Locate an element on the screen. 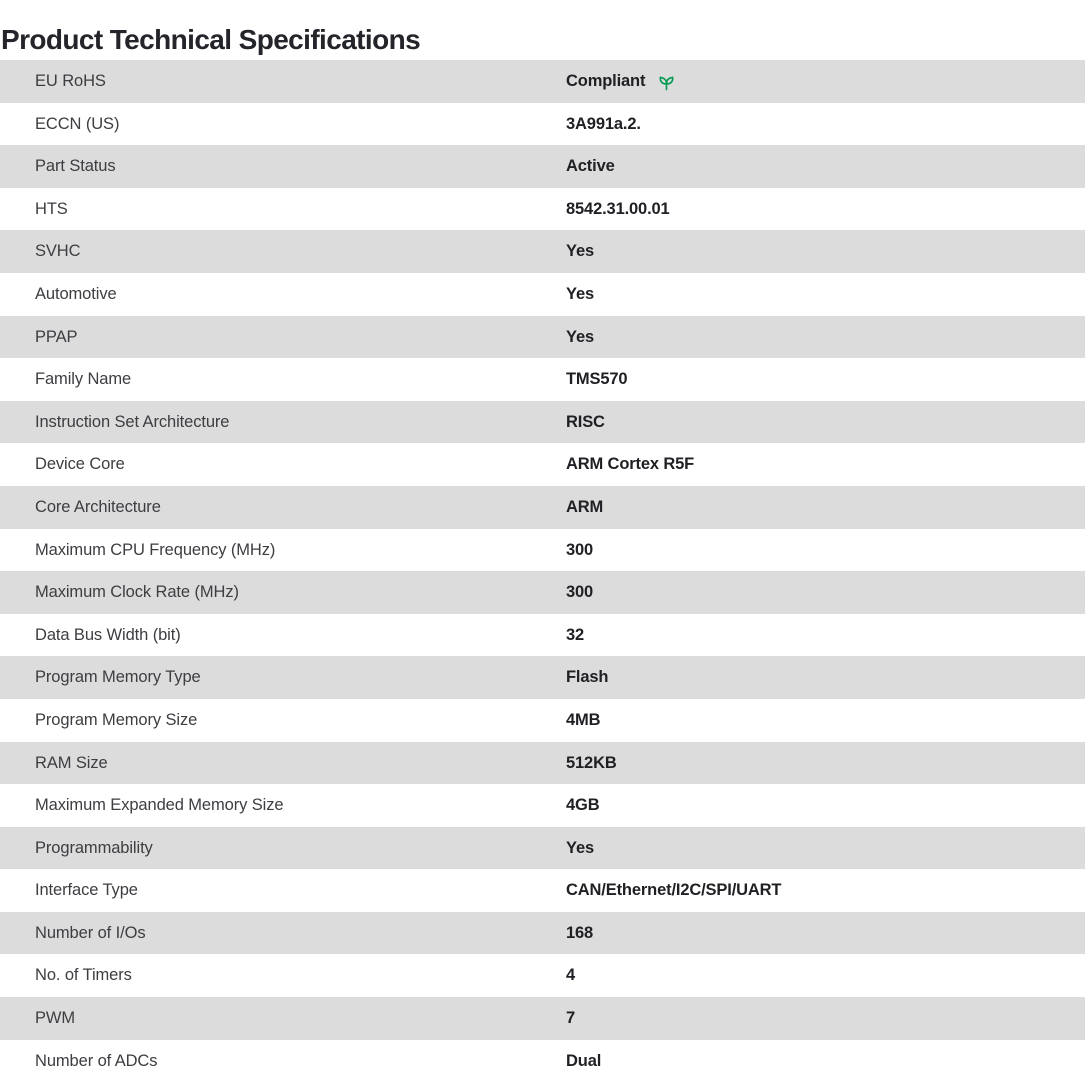  spec-value-wrap: 4 is located at coordinates (570, 975).